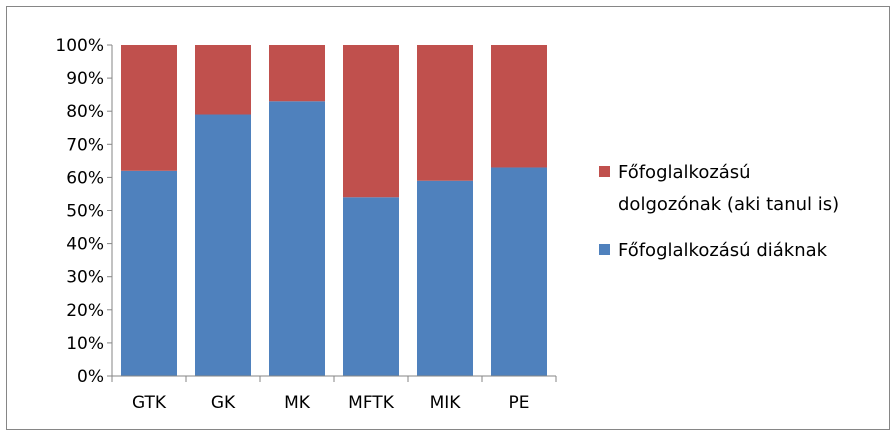 The width and height of the screenshot is (896, 433). What do you see at coordinates (85, 344) in the screenshot?
I see `y-tick-label: 10%` at bounding box center [85, 344].